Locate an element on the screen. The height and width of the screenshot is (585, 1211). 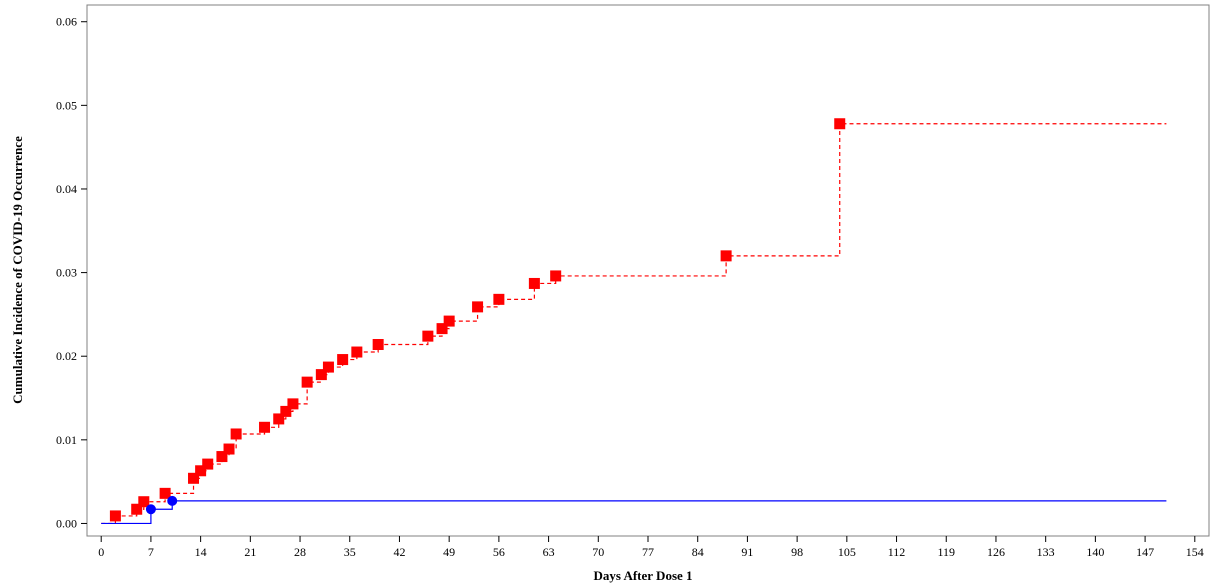
x-tick-label: 49 is located at coordinates (449, 552).